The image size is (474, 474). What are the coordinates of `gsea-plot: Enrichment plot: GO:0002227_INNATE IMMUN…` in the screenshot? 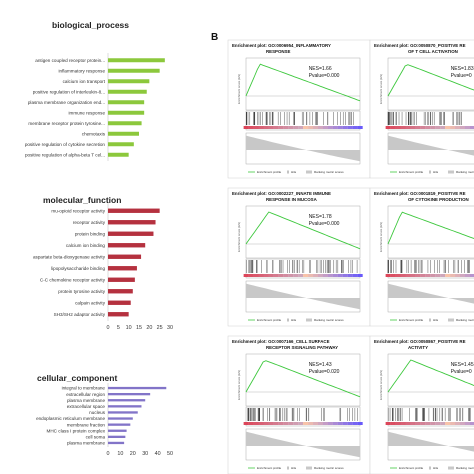 It's located at (299, 257).